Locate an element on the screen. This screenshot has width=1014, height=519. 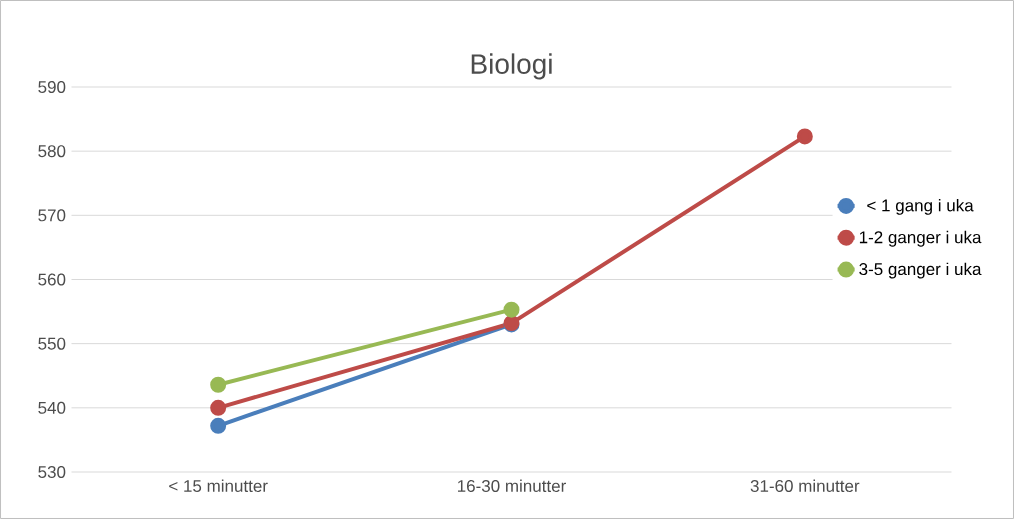
x-tick-label: 16-30 minutter is located at coordinates (512, 486).